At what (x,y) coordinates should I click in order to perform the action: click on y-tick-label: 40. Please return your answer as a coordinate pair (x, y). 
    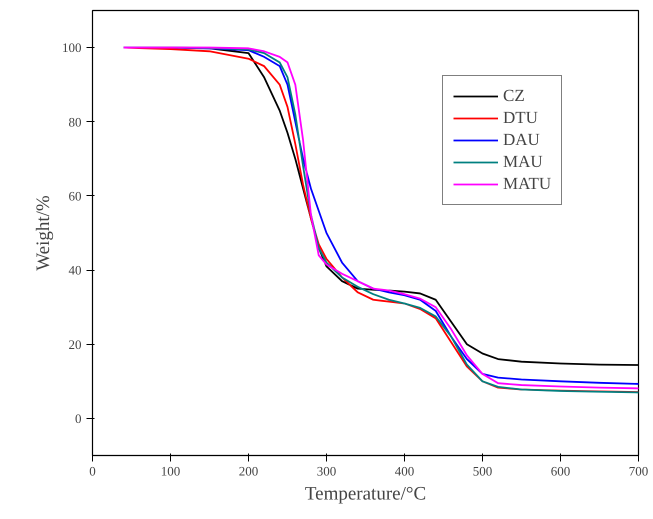
    Looking at the image, I should click on (75, 270).